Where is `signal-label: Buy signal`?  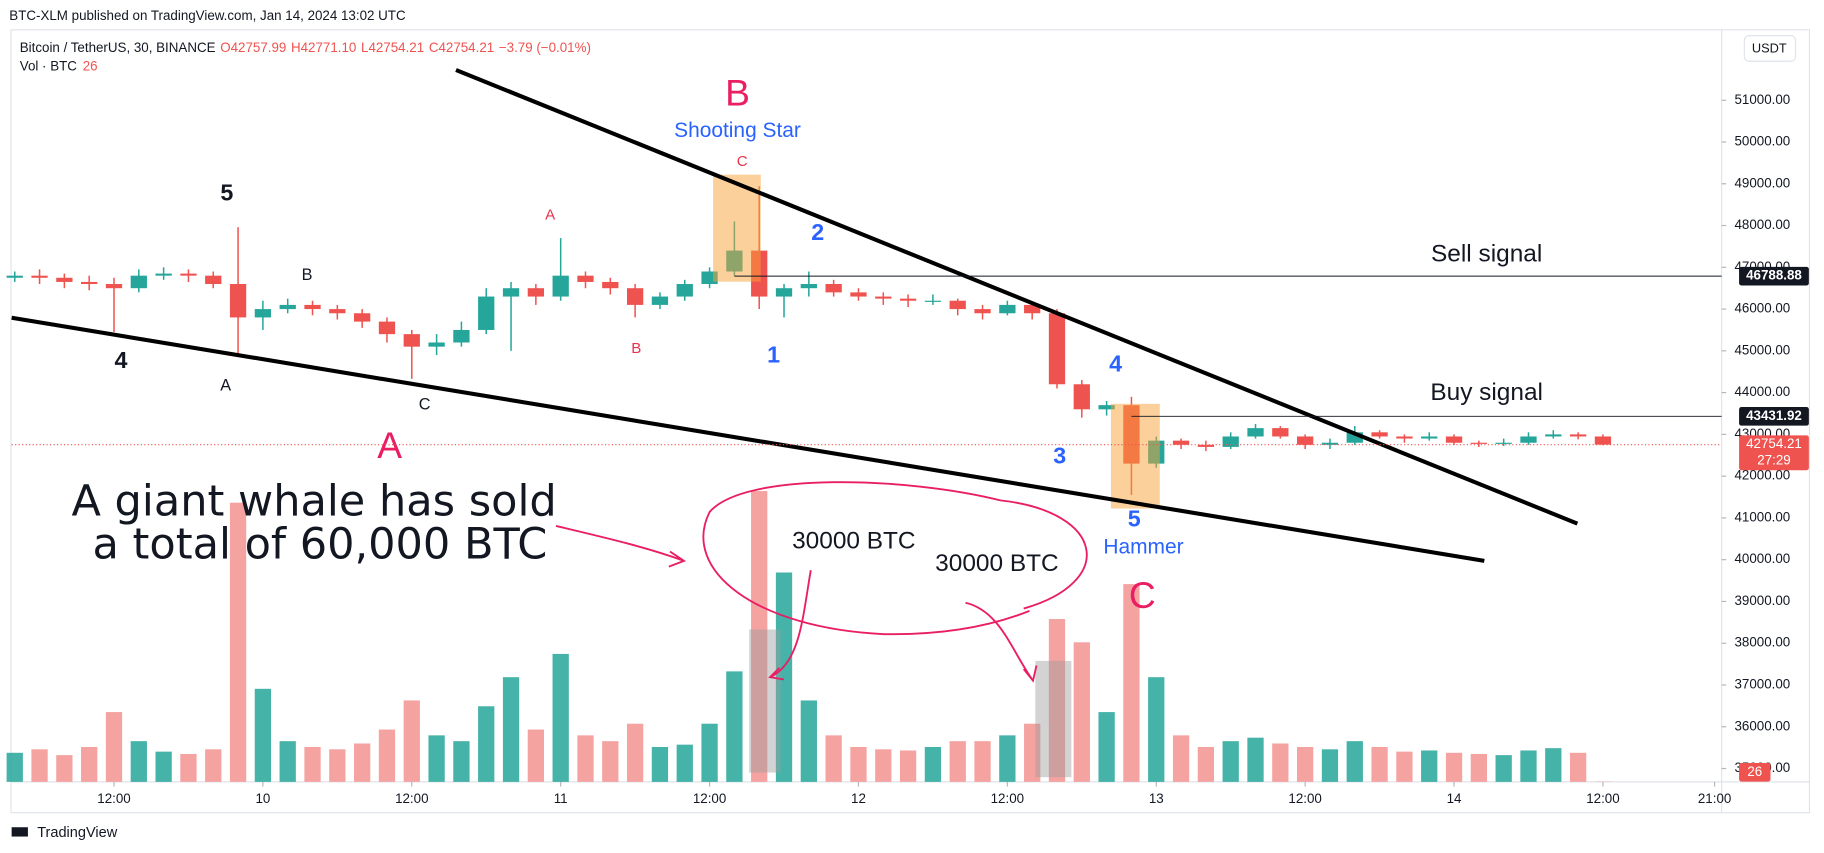
signal-label: Buy signal is located at coordinates (1486, 392).